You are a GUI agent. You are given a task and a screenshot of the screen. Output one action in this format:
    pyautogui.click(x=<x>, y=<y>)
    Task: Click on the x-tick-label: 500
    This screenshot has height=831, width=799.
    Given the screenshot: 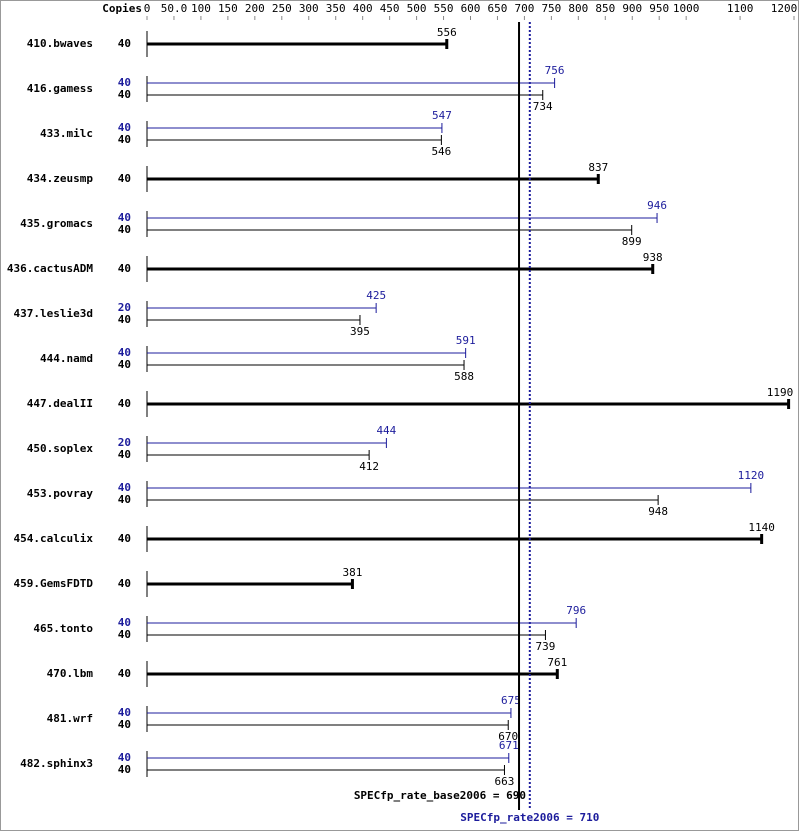 What is the action you would take?
    pyautogui.click(x=417, y=8)
    